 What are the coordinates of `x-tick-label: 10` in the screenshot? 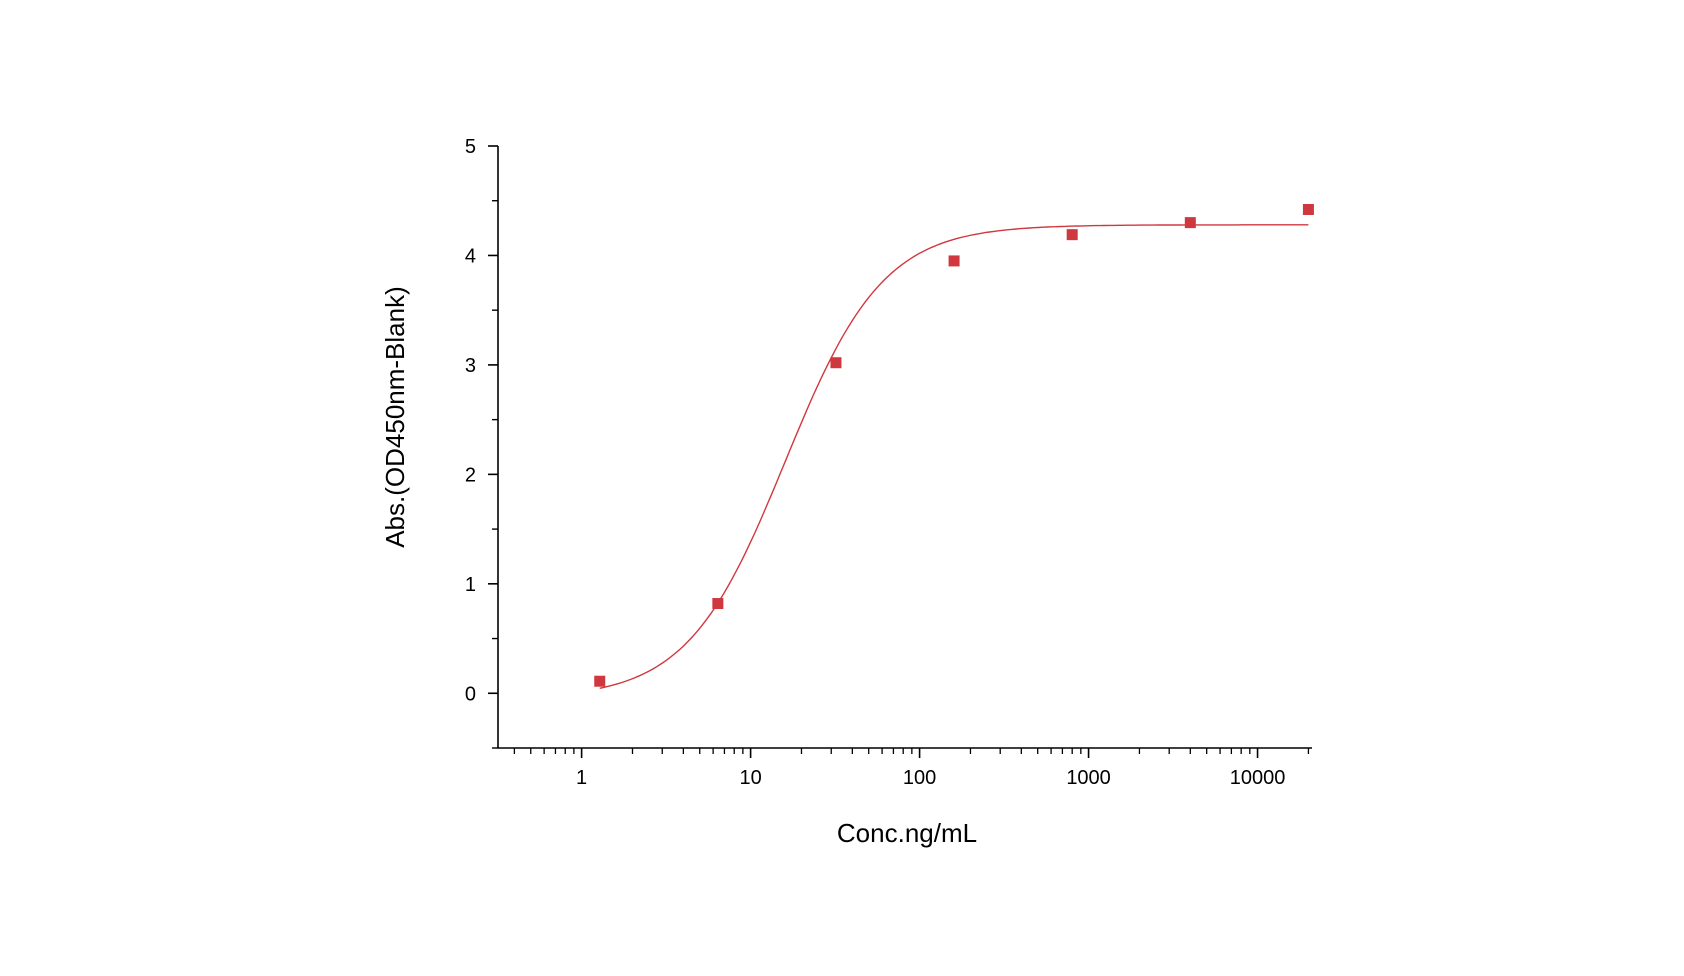 It's located at (750, 778).